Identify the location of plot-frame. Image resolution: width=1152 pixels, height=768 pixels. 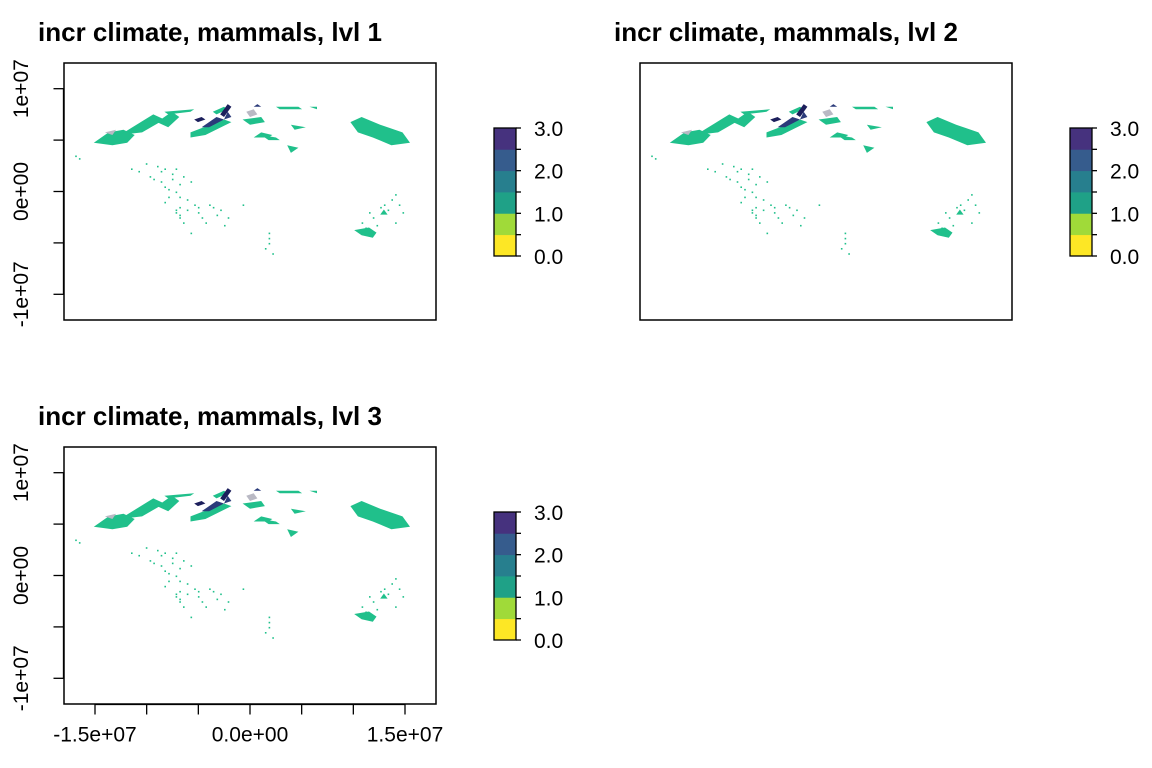
(250, 575).